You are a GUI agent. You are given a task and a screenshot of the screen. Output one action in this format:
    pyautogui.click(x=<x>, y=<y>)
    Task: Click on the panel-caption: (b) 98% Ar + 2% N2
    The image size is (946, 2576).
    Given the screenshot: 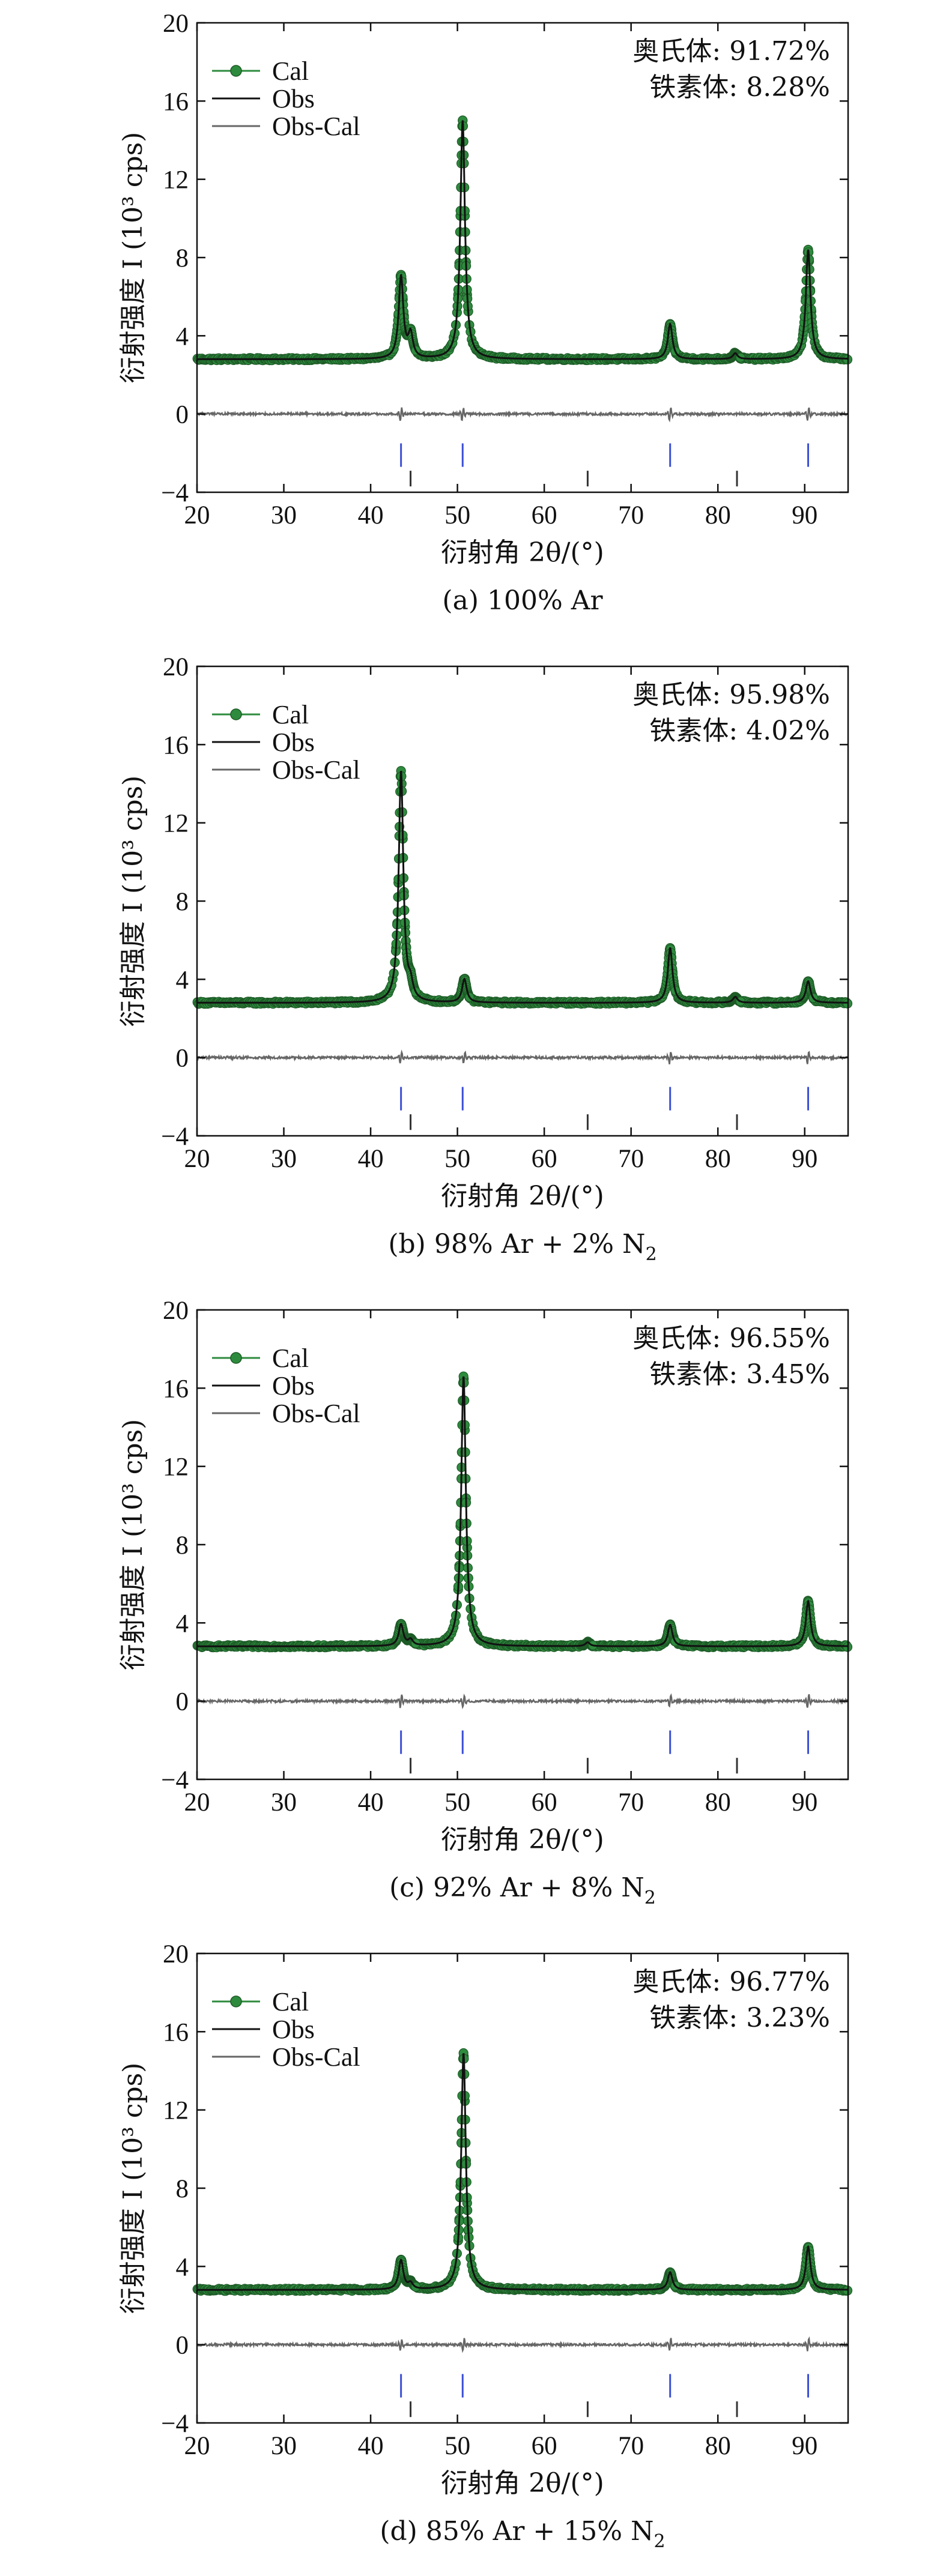 What is the action you would take?
    pyautogui.click(x=522, y=1247)
    